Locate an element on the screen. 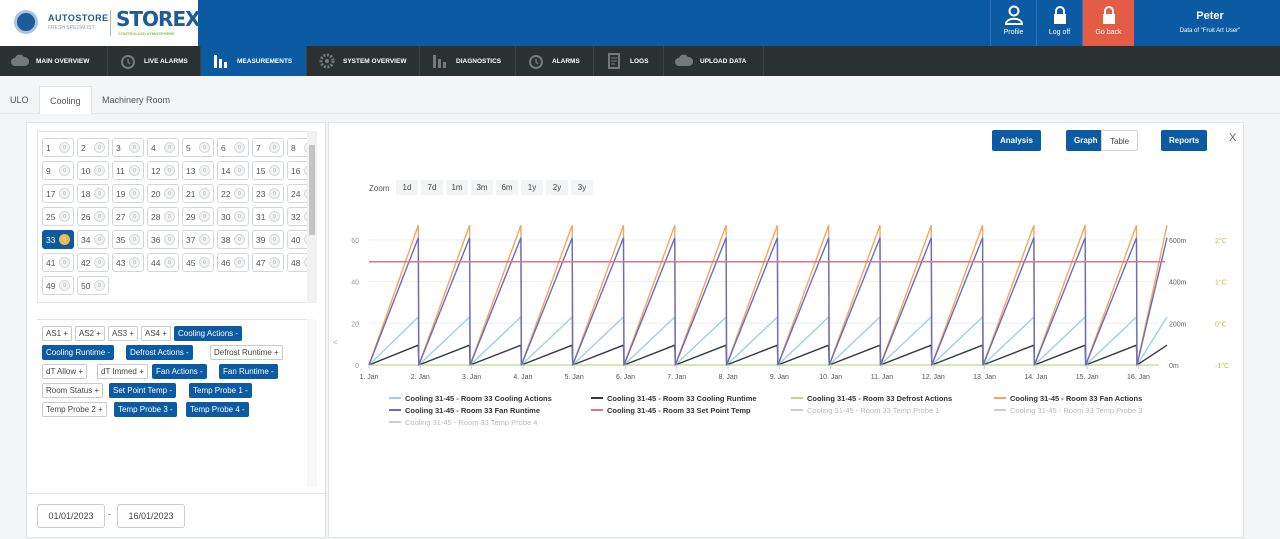  nav-upload-data: UPLOAD DATA is located at coordinates (714, 61).